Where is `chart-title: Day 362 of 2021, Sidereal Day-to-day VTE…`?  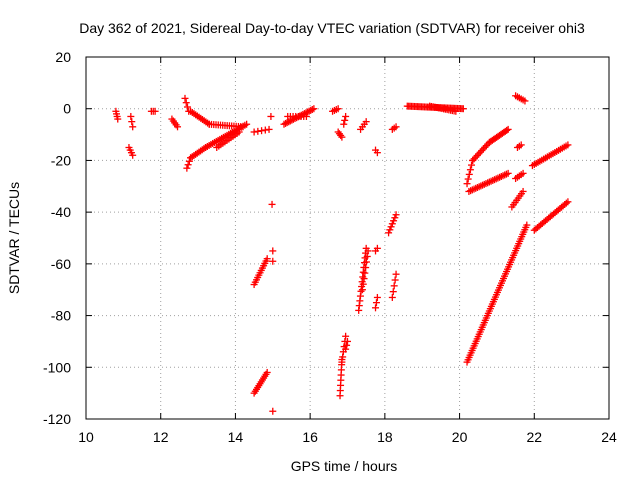 chart-title: Day 362 of 2021, Sidereal Day-to-day VTE… is located at coordinates (332, 28).